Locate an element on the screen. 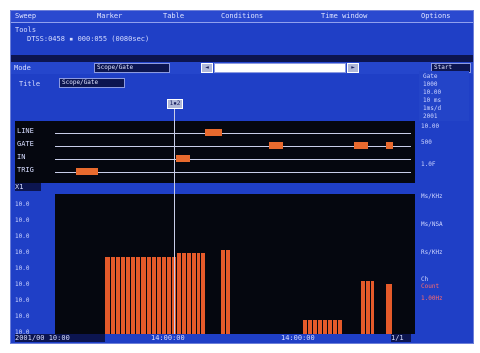  footer-time-mid: 14:00:00 is located at coordinates (168, 338).